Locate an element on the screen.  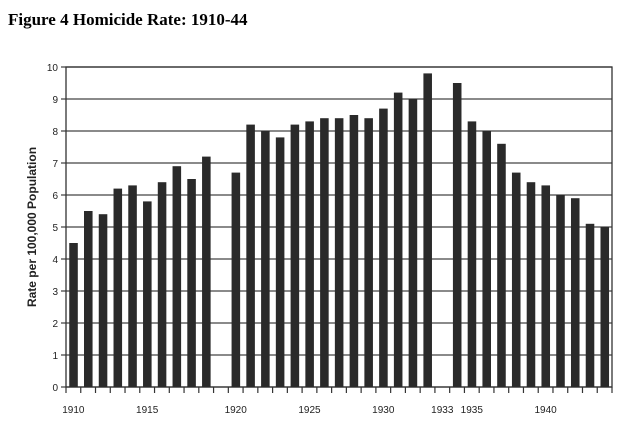
bar-1933 is located at coordinates (427, 230).